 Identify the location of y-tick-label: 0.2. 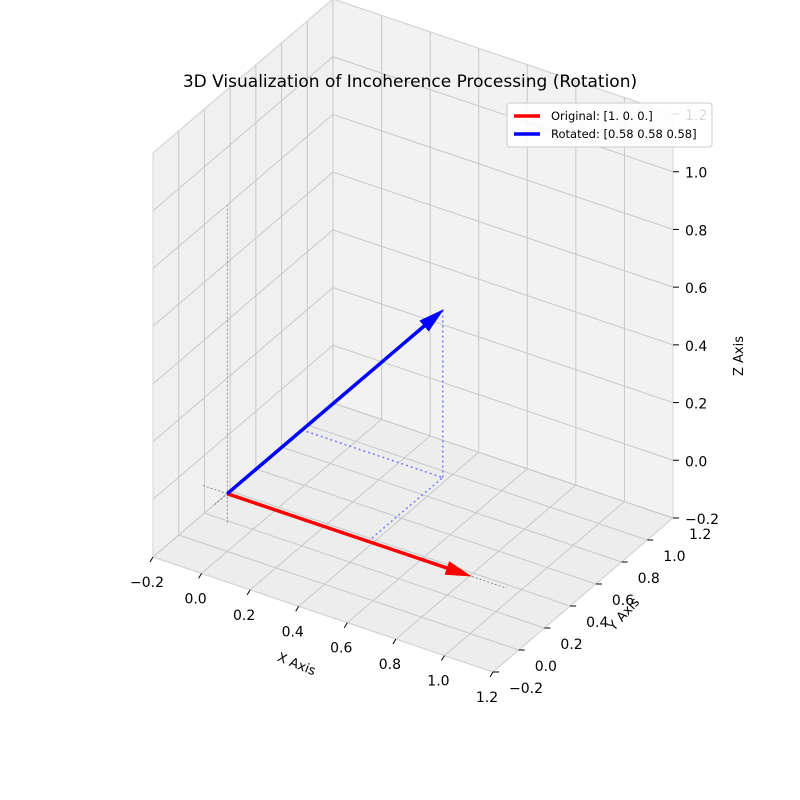
(571, 645).